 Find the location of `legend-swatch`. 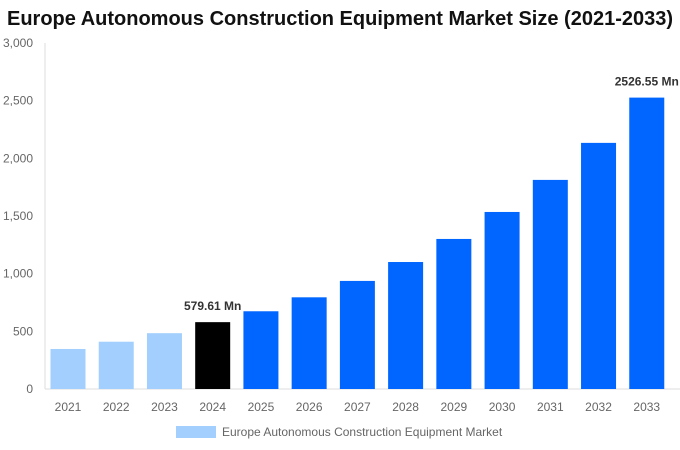

legend-swatch is located at coordinates (196, 432).